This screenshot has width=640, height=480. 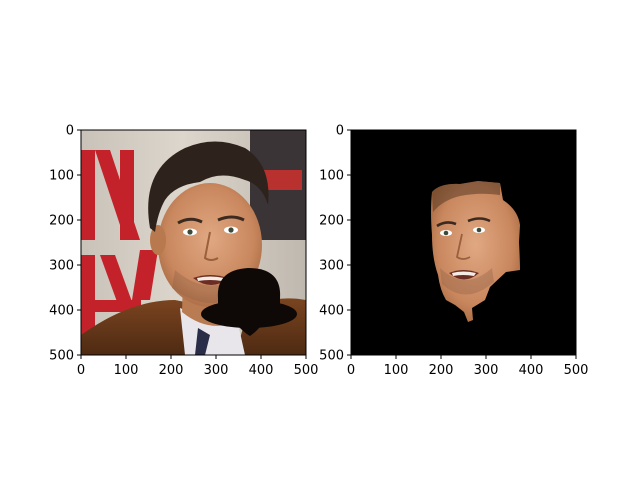 I want to click on background-poster, so click(x=119, y=247).